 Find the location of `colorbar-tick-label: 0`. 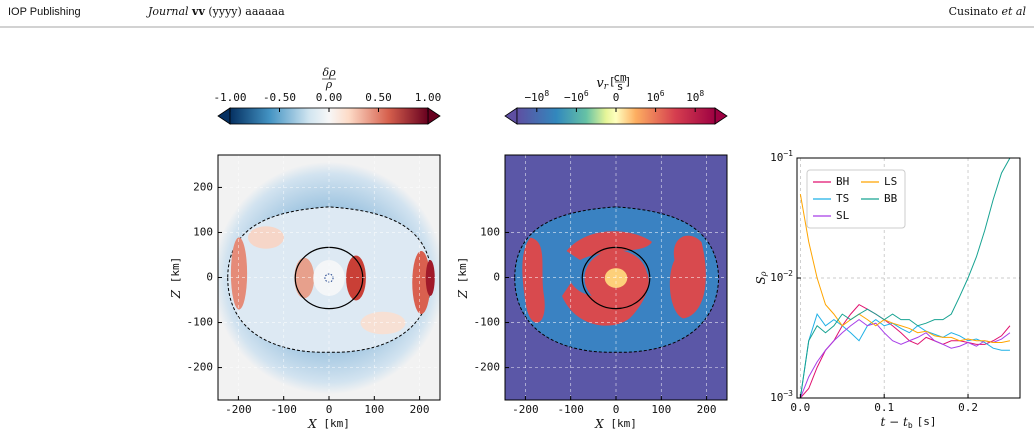

colorbar-tick-label: 0 is located at coordinates (616, 97).